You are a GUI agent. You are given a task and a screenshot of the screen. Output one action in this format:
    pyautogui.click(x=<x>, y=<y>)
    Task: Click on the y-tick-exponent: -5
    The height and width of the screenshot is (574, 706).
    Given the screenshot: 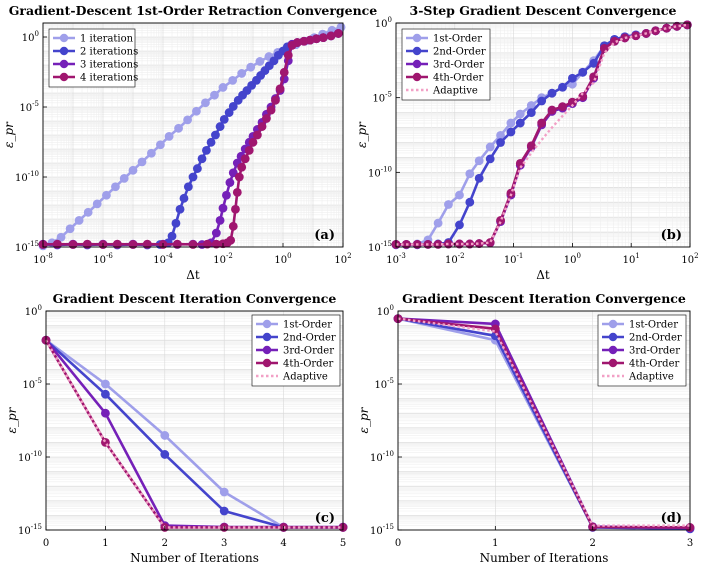 What is the action you would take?
    pyautogui.click(x=390, y=381)
    